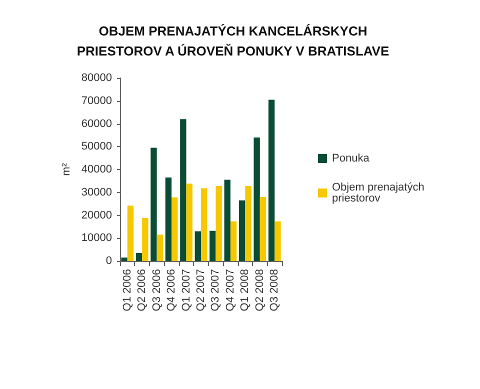 Image resolution: width=480 pixels, height=389 pixels. What do you see at coordinates (156, 290) in the screenshot?
I see `x-tick-label: Q3 2006` at bounding box center [156, 290].